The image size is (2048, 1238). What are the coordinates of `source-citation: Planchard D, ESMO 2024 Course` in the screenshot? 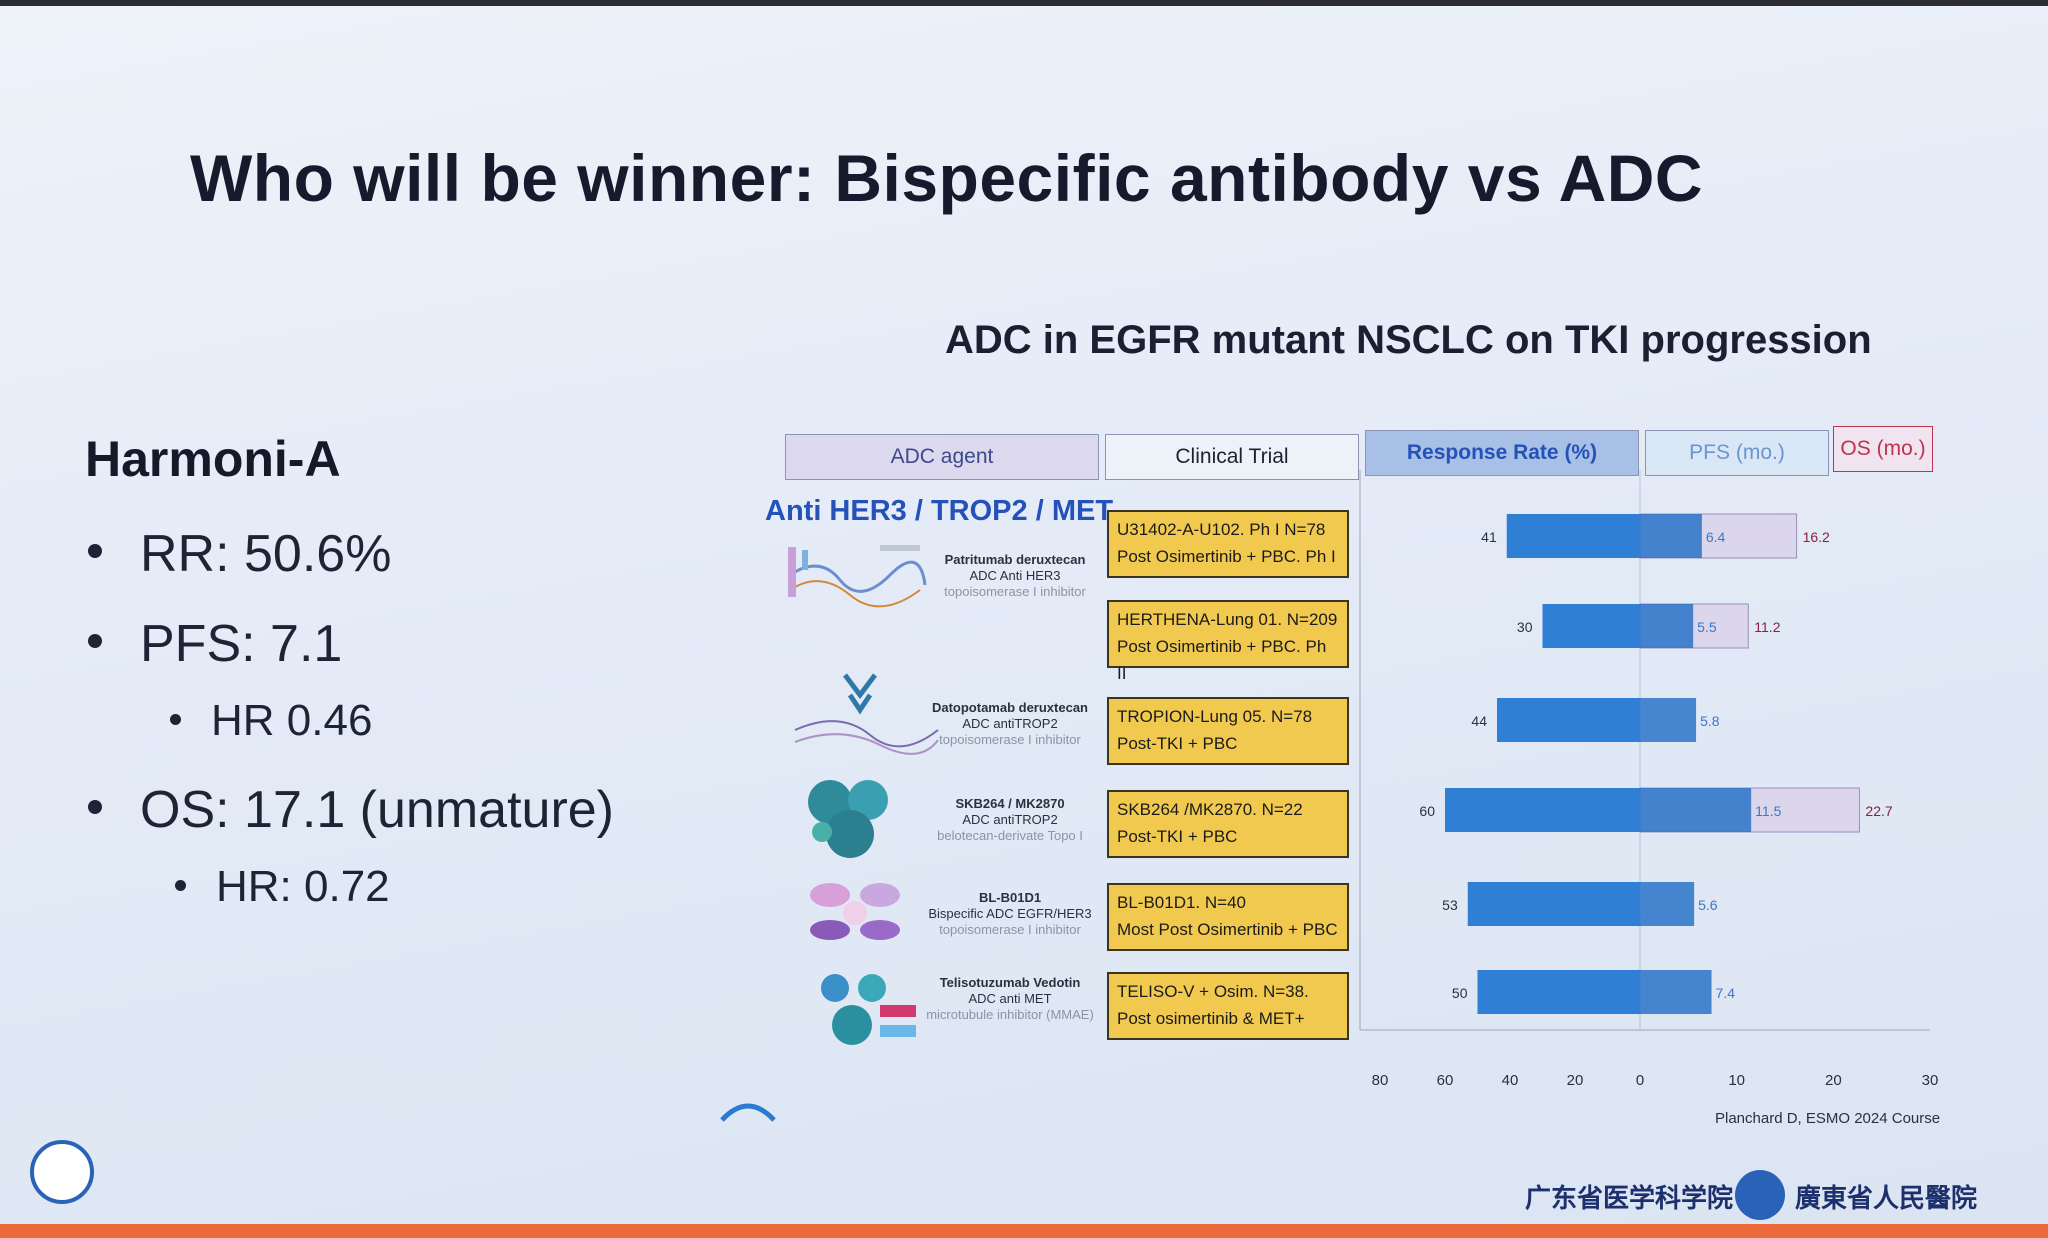 It's located at (1828, 1118).